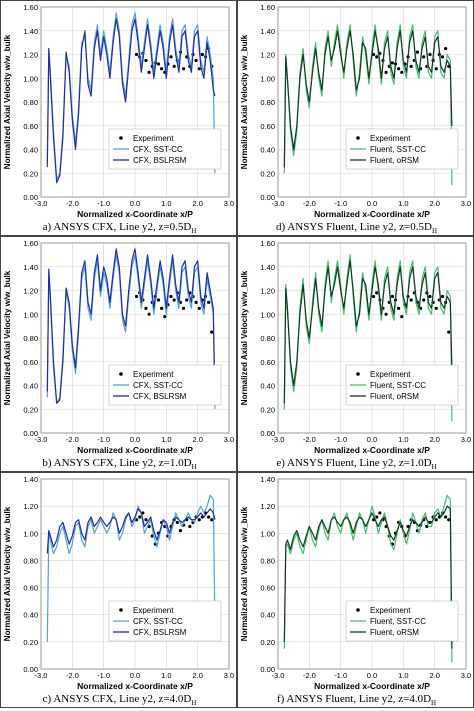  What do you see at coordinates (119, 227) in the screenshot?
I see `panel-caption: a) ANSYS CFX, Line y2, z=0.5DH` at bounding box center [119, 227].